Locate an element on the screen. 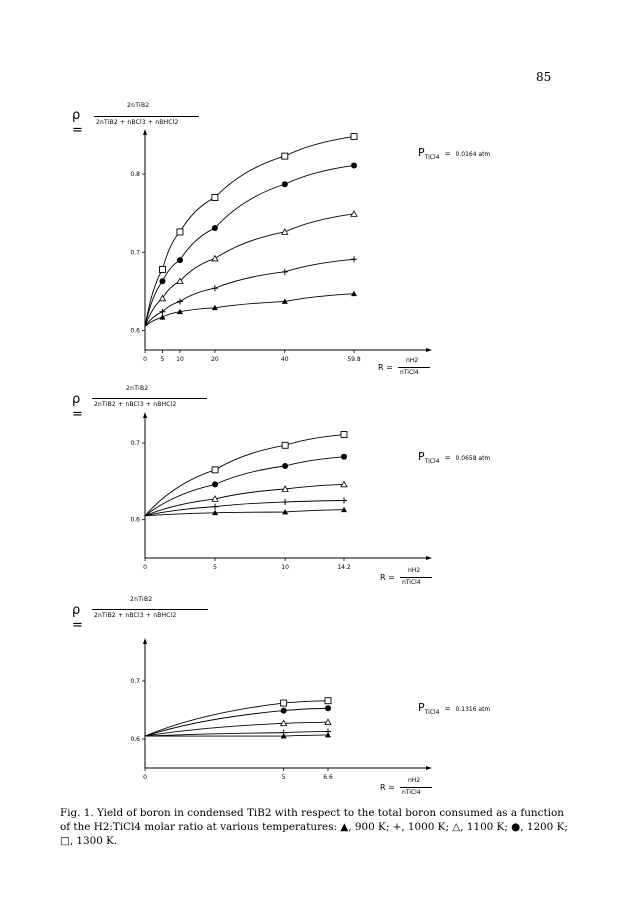 This screenshot has width=624, height=912. pressure-label-2: PTiCl4 = 0.0658 atm is located at coordinates (454, 455).